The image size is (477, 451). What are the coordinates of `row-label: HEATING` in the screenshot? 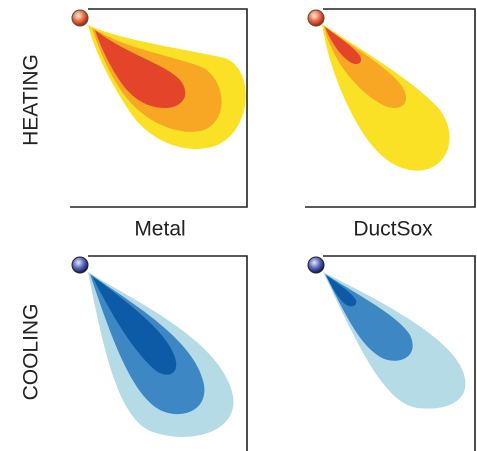 It's located at (31, 100).